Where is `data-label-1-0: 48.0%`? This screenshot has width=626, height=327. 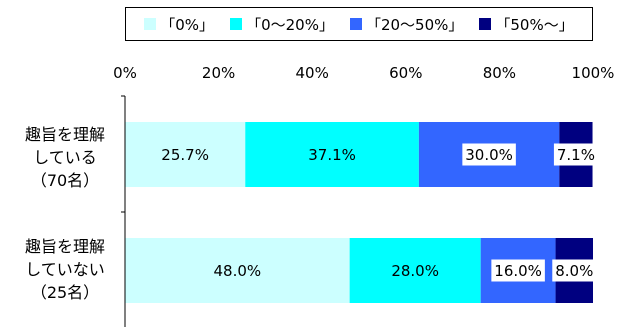
data-label-1-0: 48.0% is located at coordinates (237, 271).